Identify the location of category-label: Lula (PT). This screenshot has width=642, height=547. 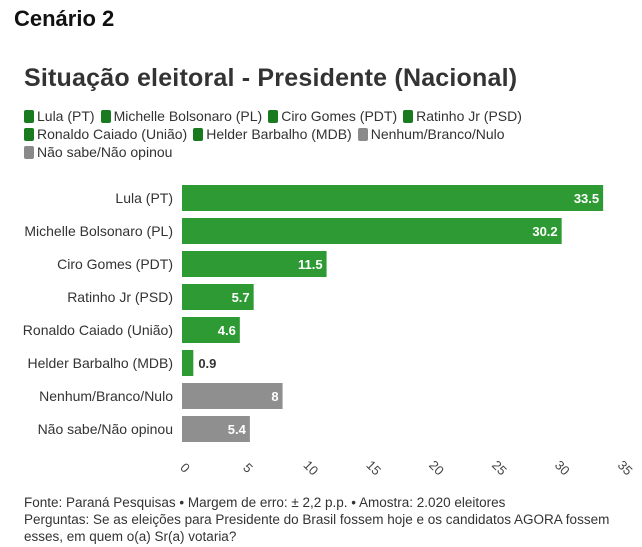
(144, 198).